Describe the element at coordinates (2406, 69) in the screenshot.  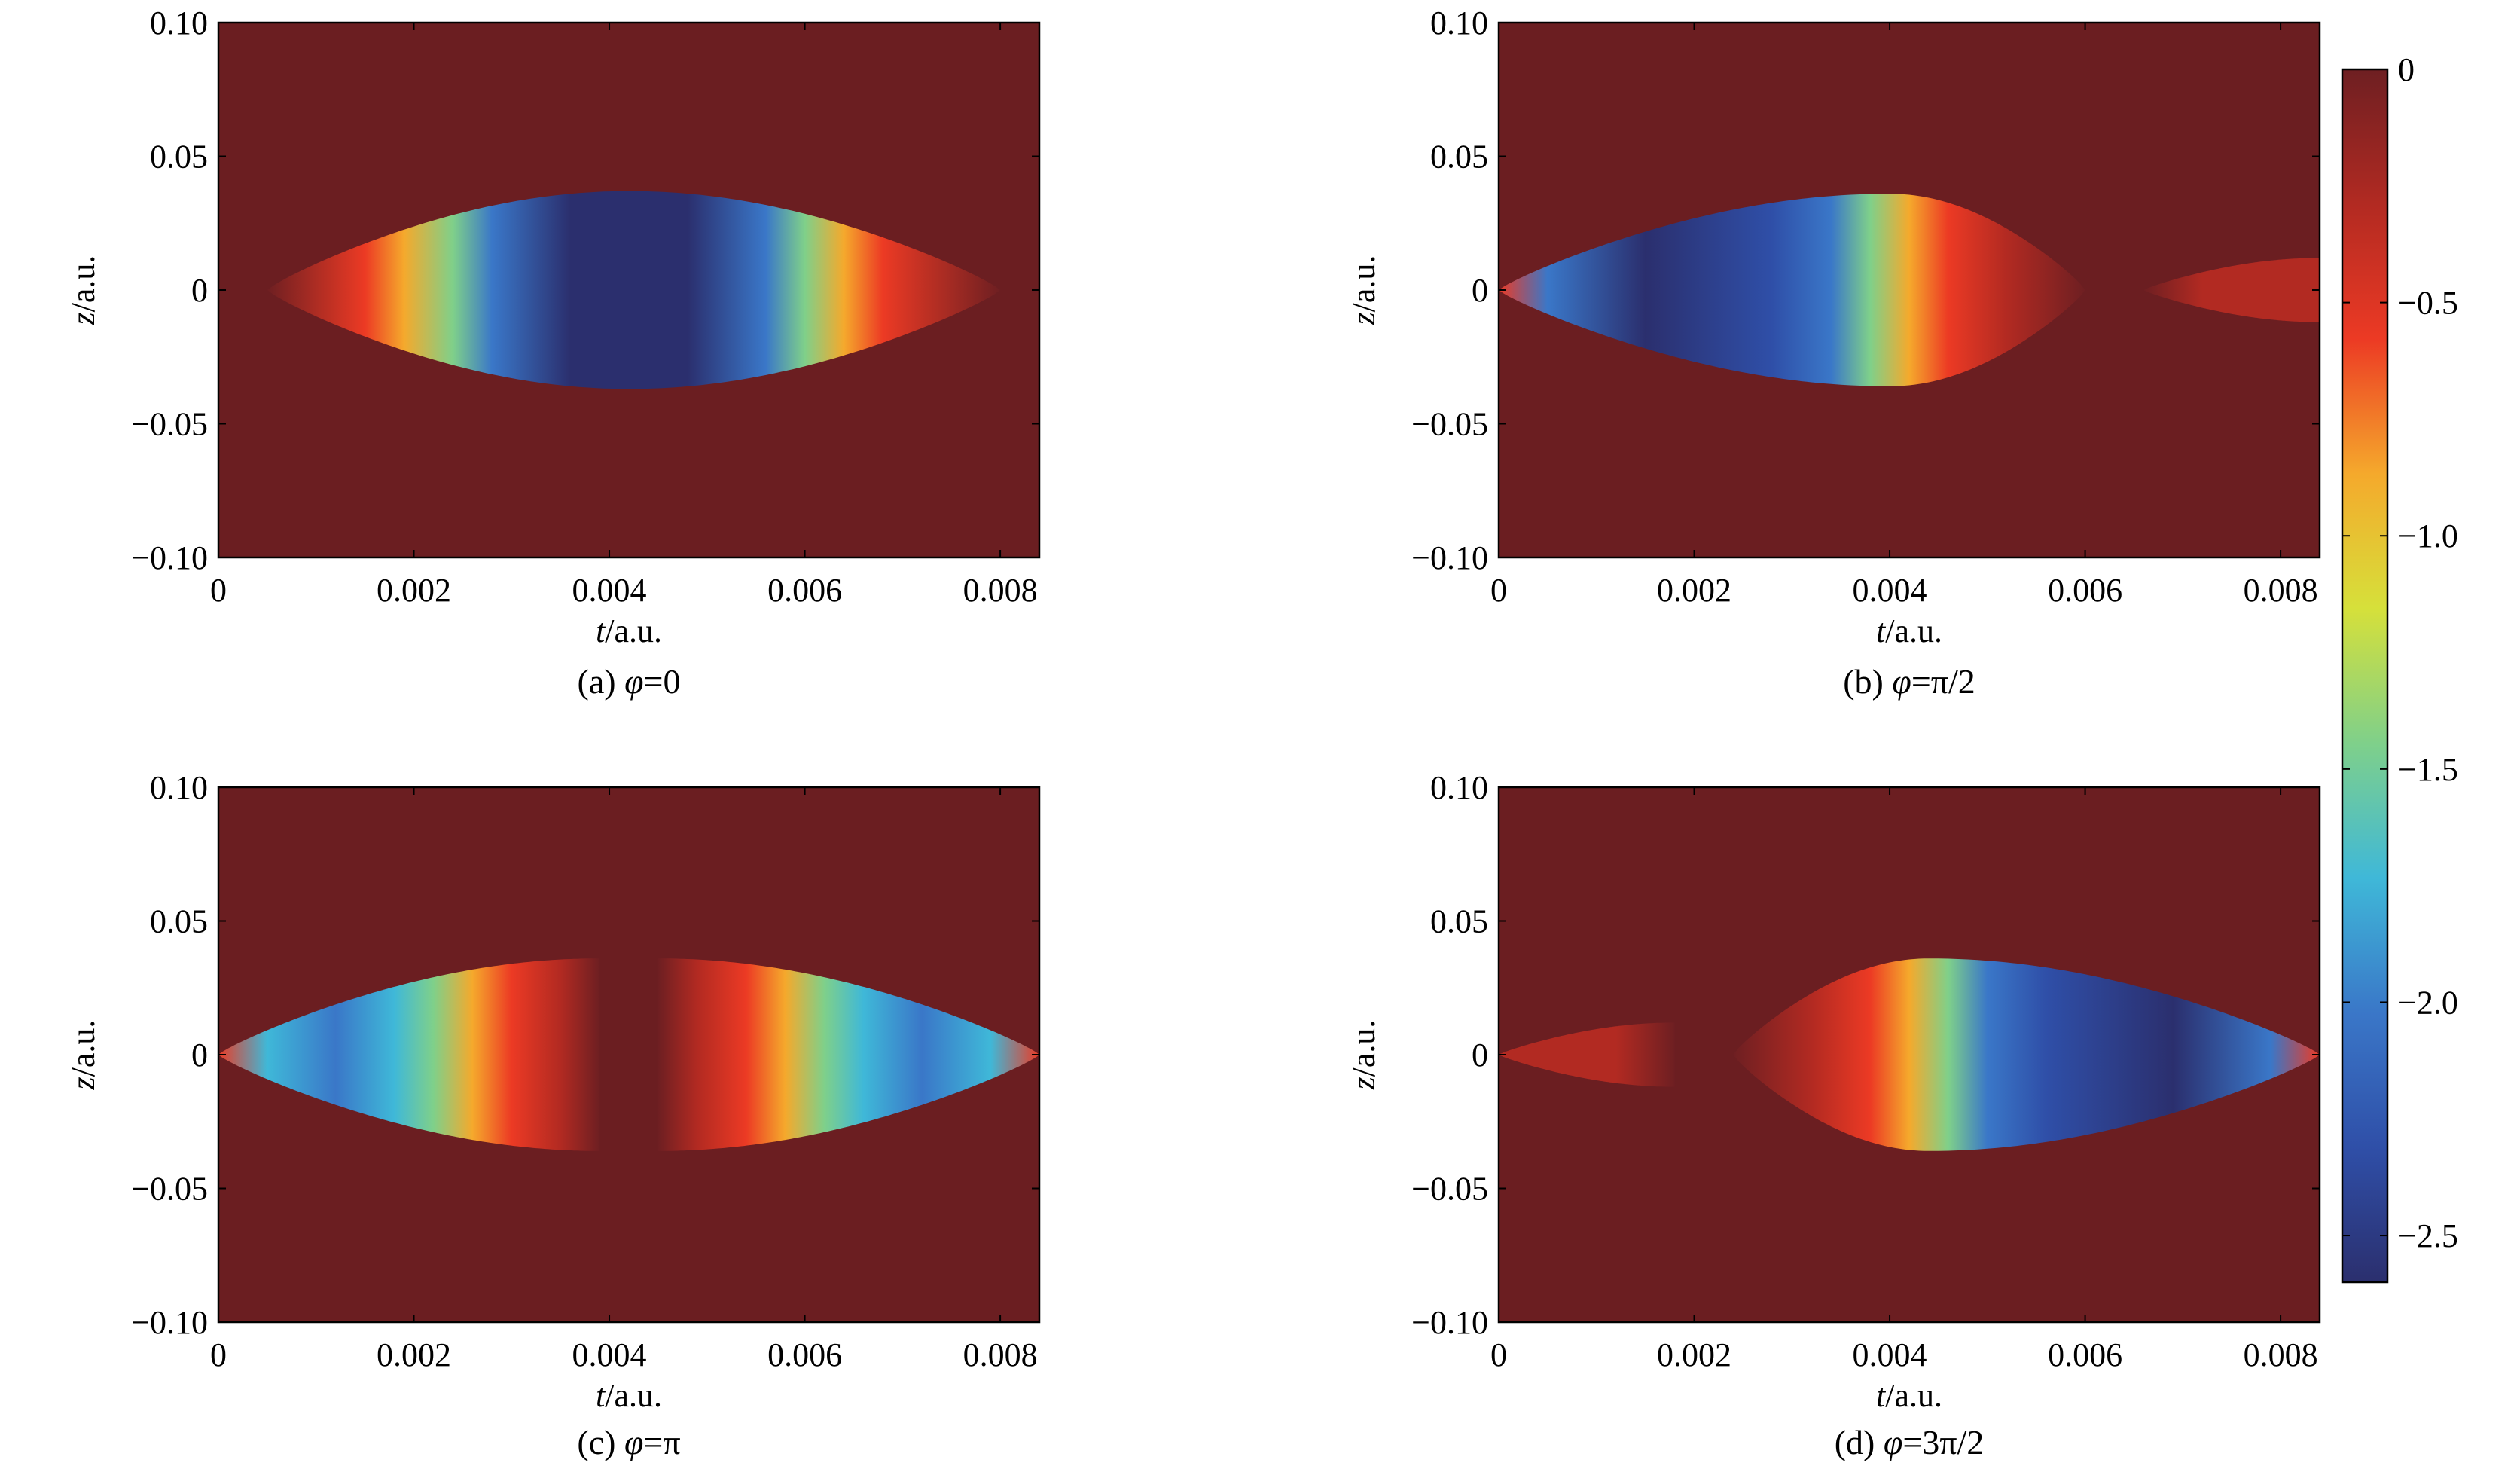
I see `colorbar-tick-label: 0` at that location.